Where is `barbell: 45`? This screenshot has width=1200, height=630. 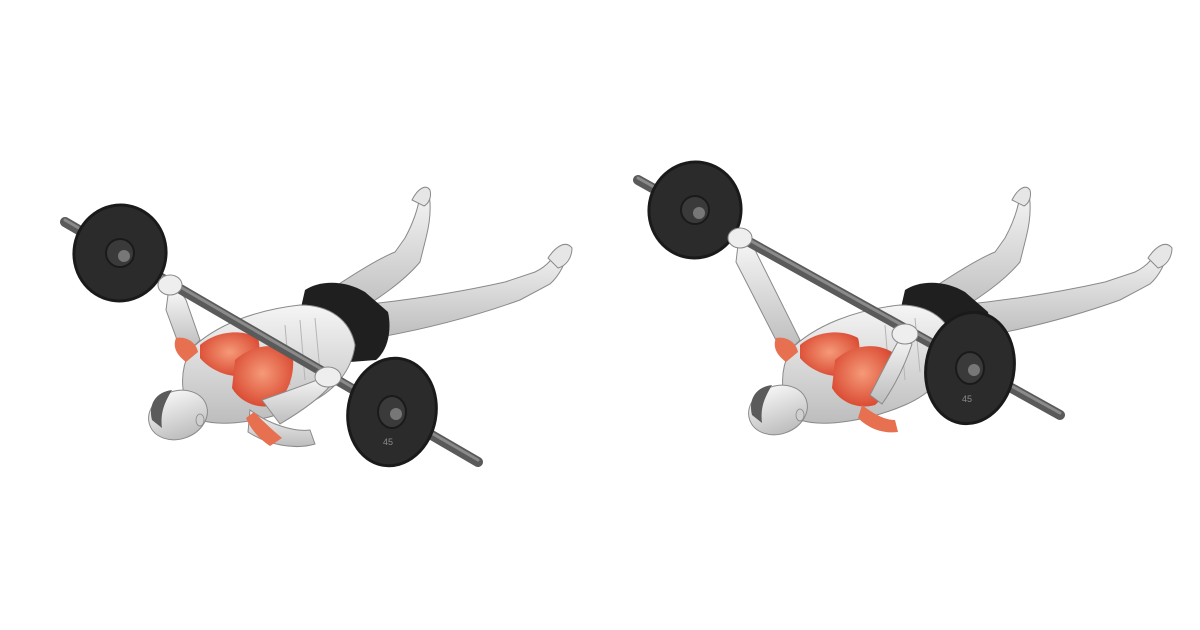
barbell: 45 is located at coordinates (271, 335).